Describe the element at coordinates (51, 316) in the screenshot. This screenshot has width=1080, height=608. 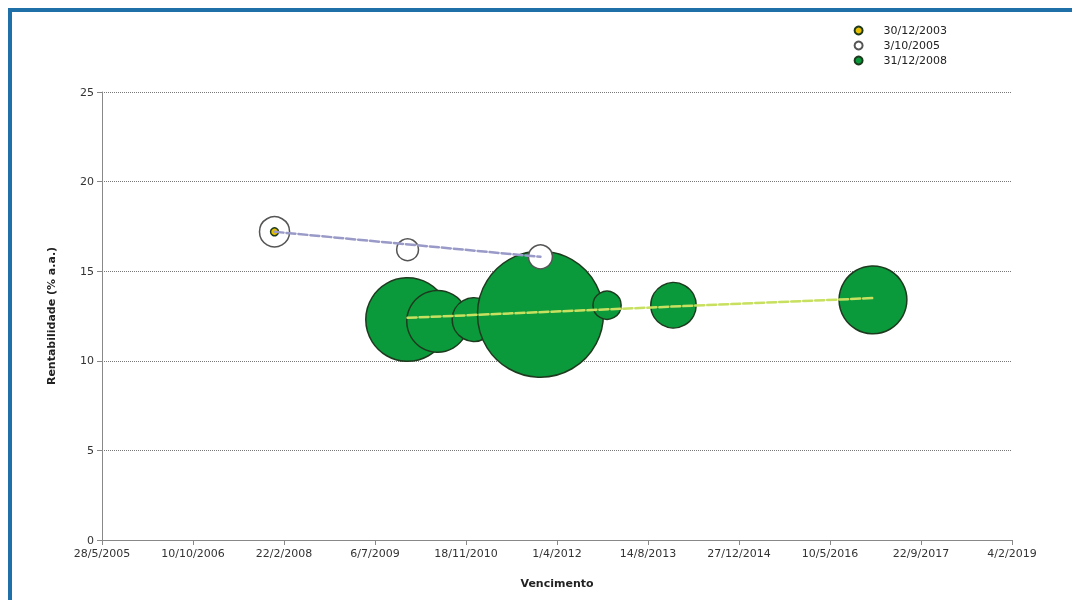
I see `y-axis-title: Rentabilidade (% a.a.)` at that location.